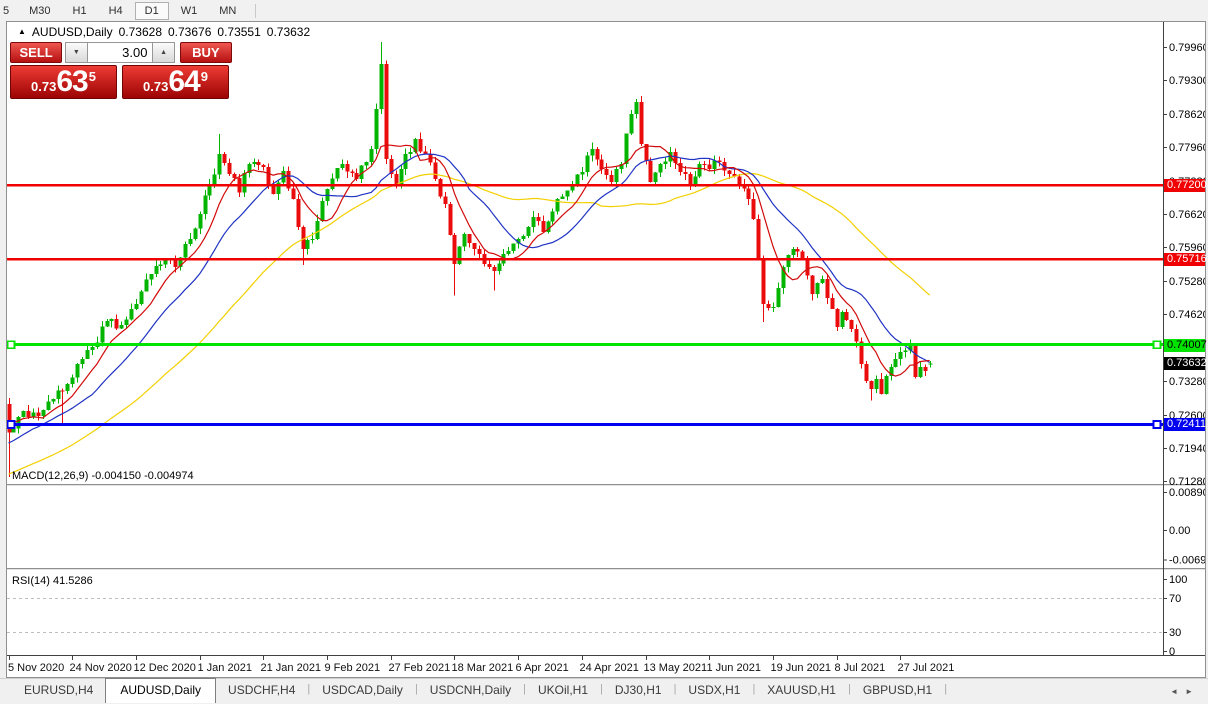 The width and height of the screenshot is (1208, 704). Describe the element at coordinates (563, 690) in the screenshot. I see `chart-tab-ukoil-h1: UKOil,H1` at that location.